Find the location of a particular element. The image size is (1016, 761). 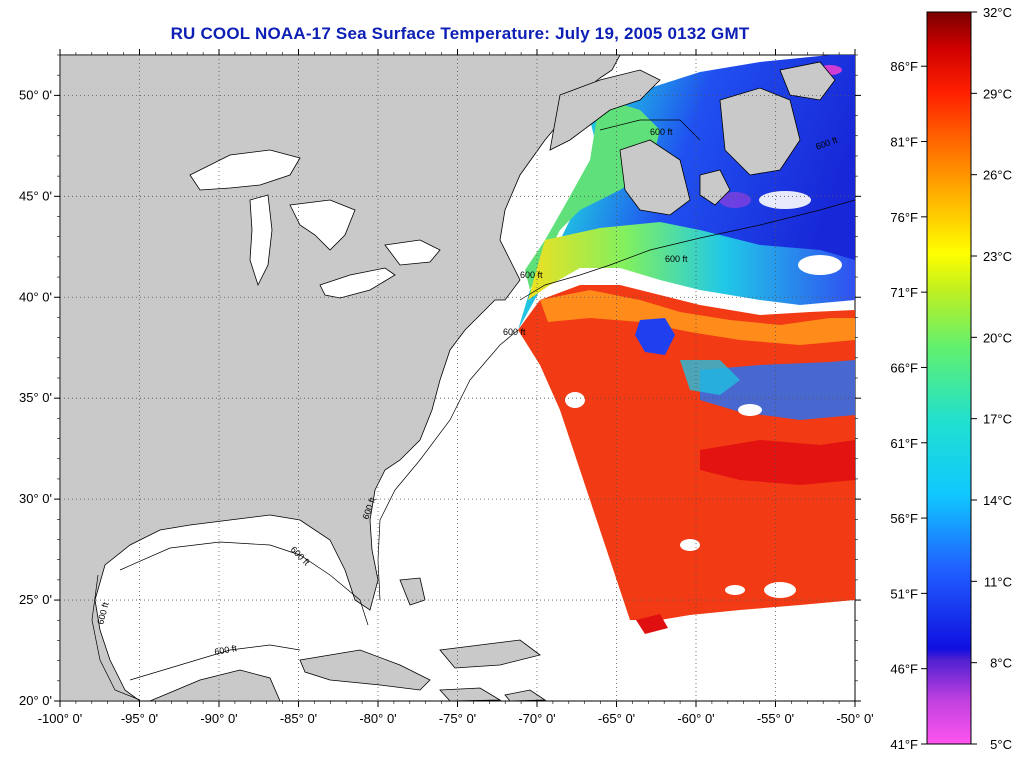

colorbar-fahrenheit-labels: 86°F 81°F 76°F 71°F 66°F 61°F 56°F 51°F 46°F 41°F is located at coordinates (908, 405).